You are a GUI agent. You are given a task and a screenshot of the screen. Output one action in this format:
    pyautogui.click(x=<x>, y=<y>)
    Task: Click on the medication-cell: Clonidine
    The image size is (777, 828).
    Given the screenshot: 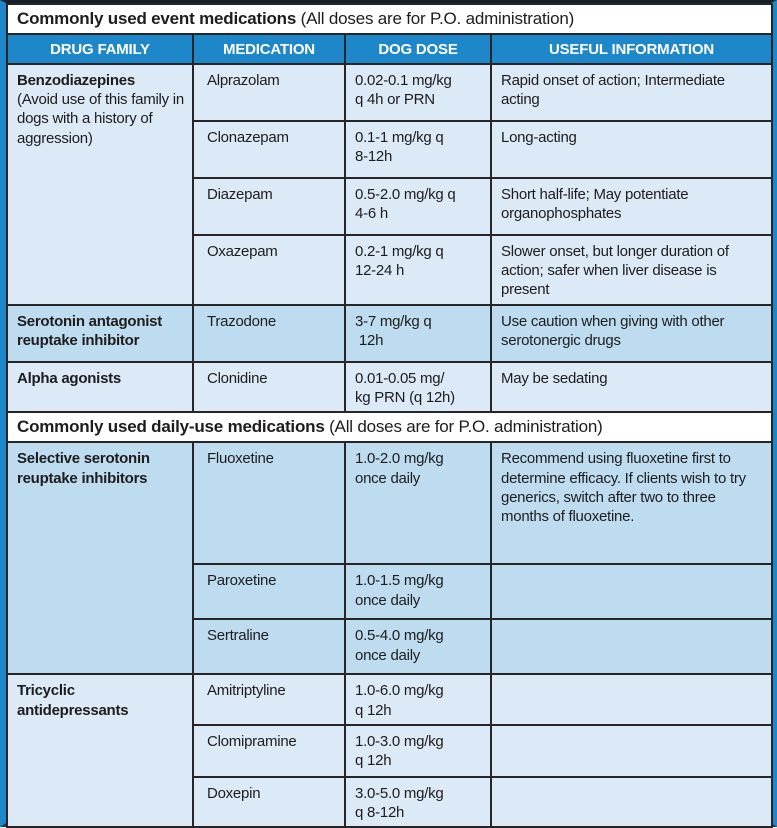 What is the action you would take?
    pyautogui.click(x=269, y=387)
    